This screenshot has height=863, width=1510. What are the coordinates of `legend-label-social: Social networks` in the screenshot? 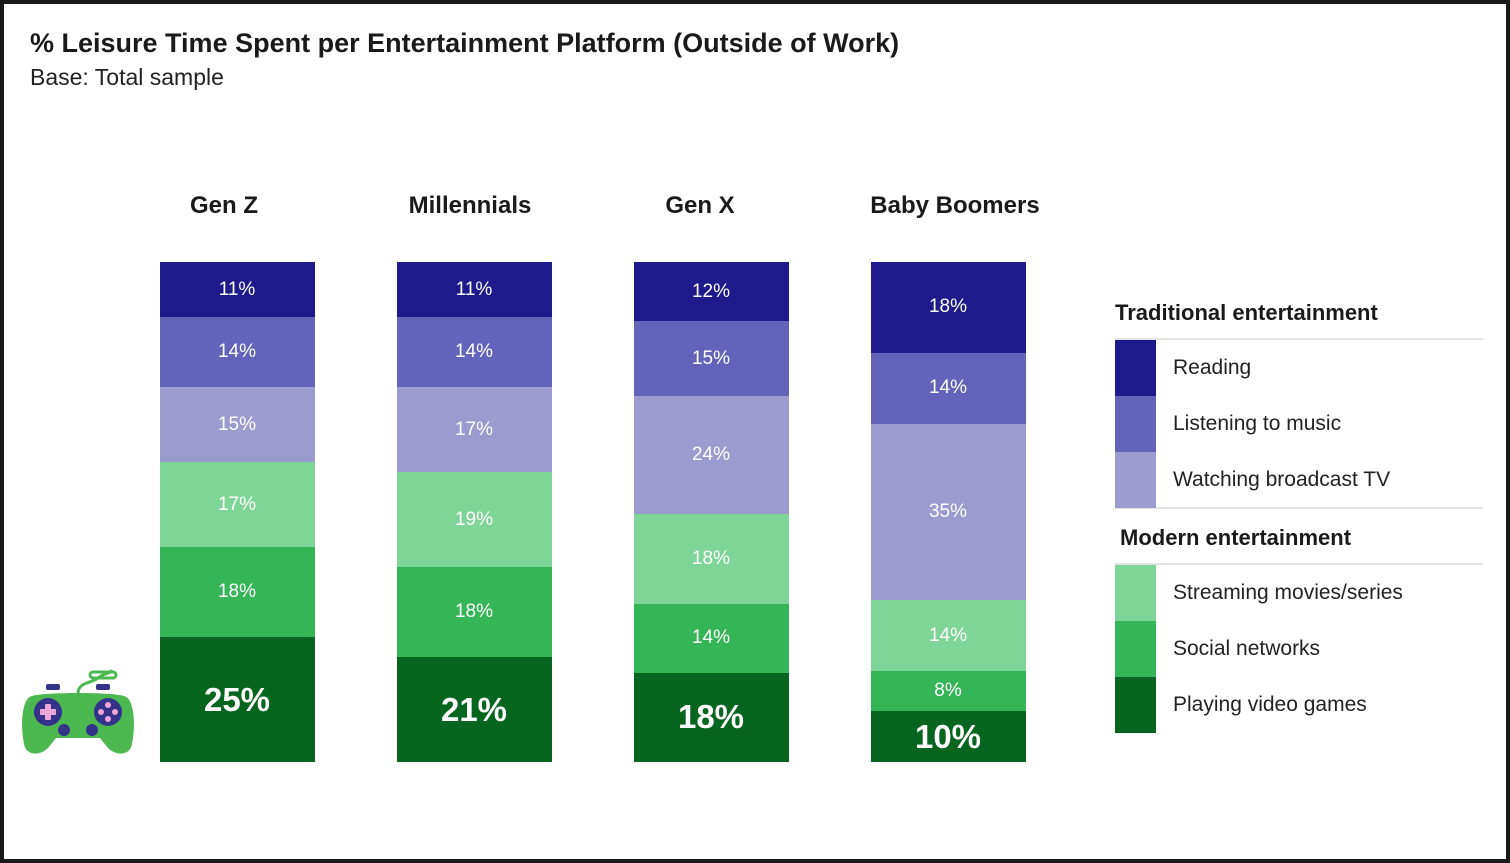 It's located at (1247, 648).